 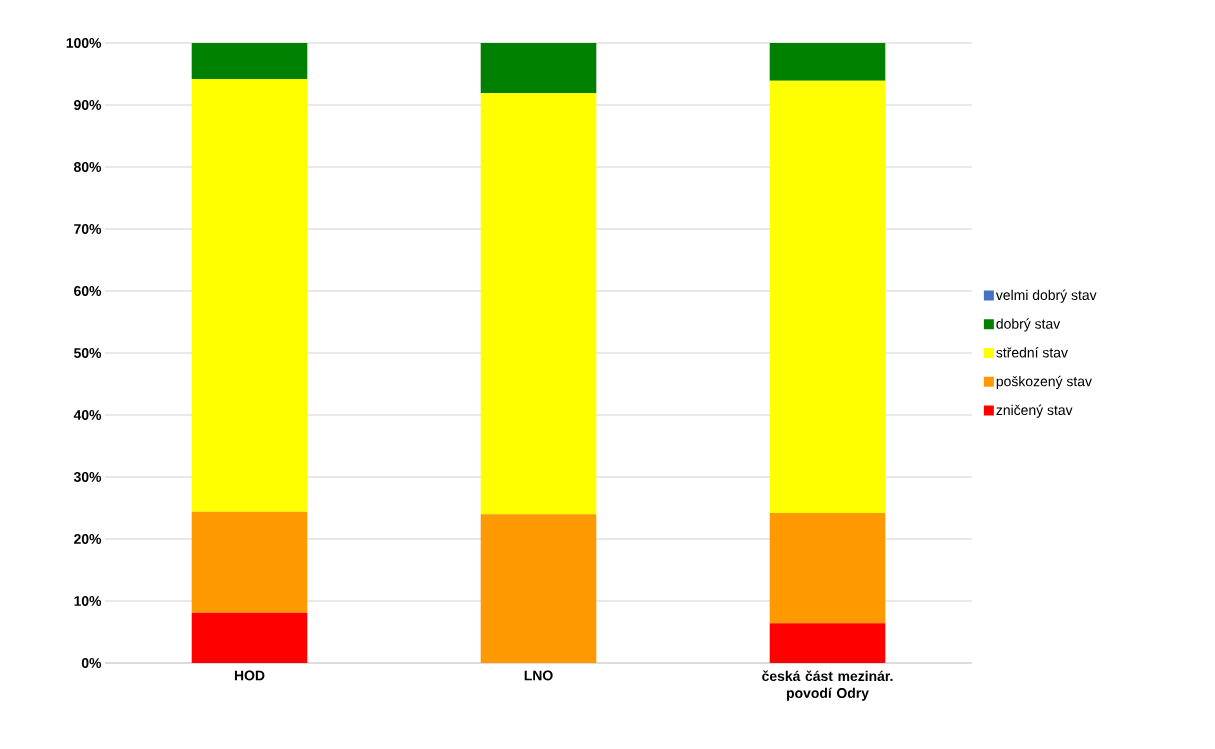 What do you see at coordinates (87, 353) in the screenshot?
I see `y-tick-label: 50%` at bounding box center [87, 353].